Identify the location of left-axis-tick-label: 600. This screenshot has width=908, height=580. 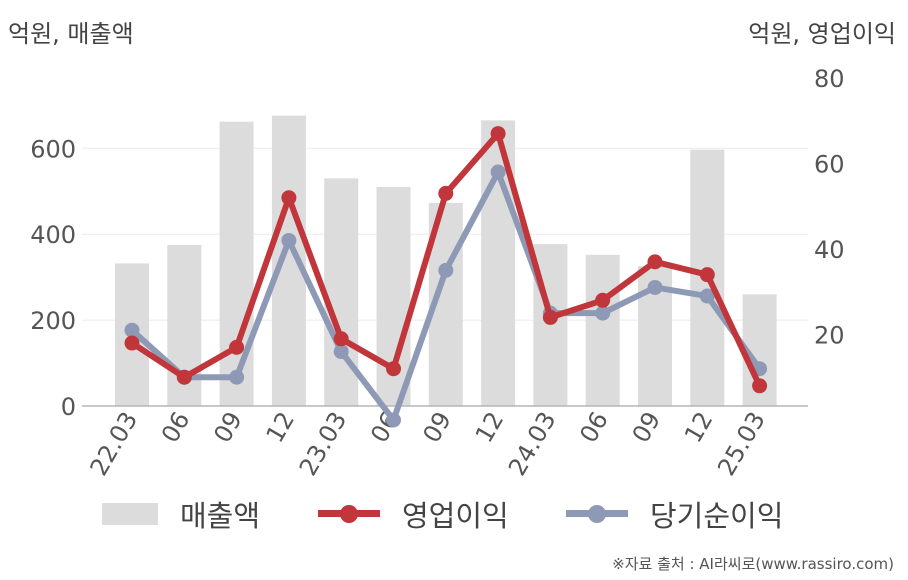
(53, 149).